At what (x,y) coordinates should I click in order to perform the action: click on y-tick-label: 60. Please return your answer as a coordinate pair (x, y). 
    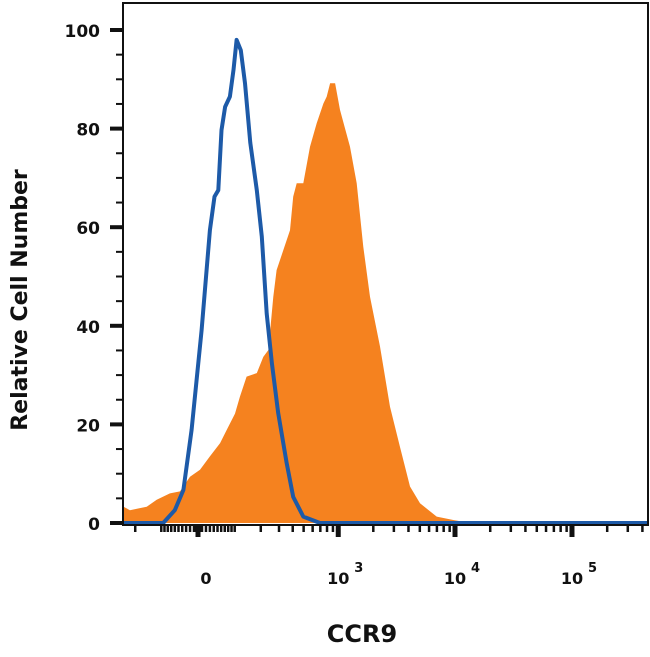
    Looking at the image, I should click on (88, 229).